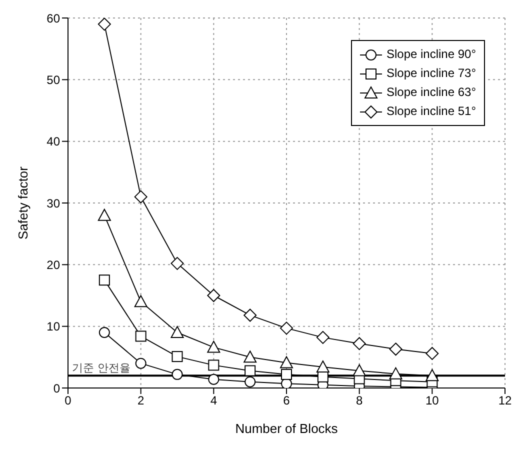 The height and width of the screenshot is (451, 523). What do you see at coordinates (431, 54) in the screenshot?
I see `legend-label: Slope incline 90°` at bounding box center [431, 54].